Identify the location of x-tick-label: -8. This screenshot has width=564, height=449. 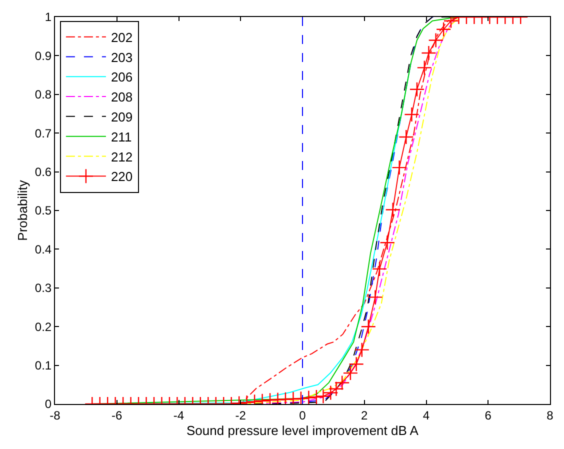
(55, 415).